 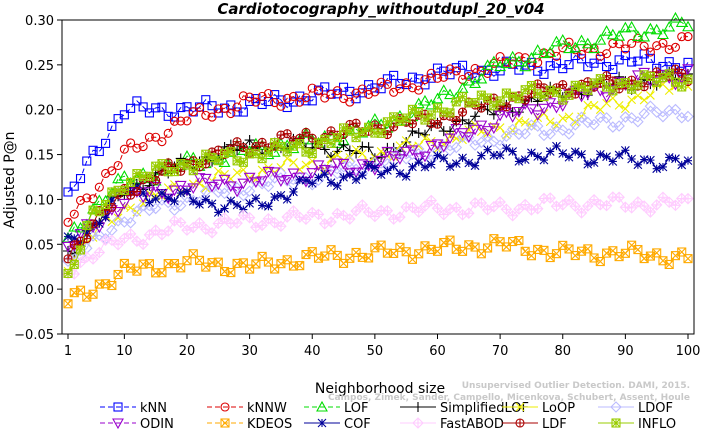 I want to click on y-tick-label: 0.00, so click(x=39, y=290).